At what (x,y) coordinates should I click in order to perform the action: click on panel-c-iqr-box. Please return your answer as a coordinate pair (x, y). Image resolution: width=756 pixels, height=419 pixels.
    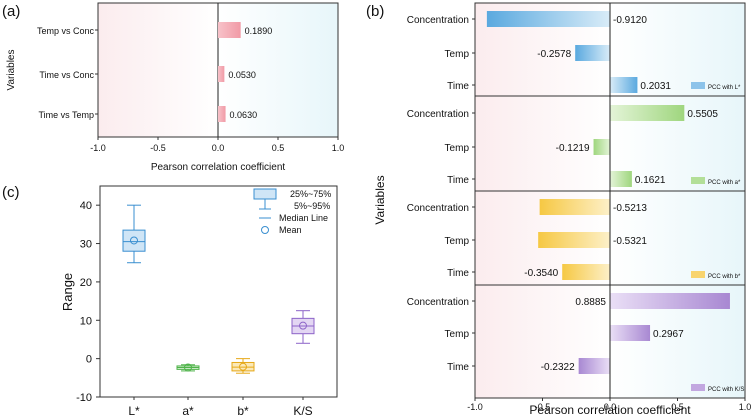
    Looking at the image, I should click on (134, 240).